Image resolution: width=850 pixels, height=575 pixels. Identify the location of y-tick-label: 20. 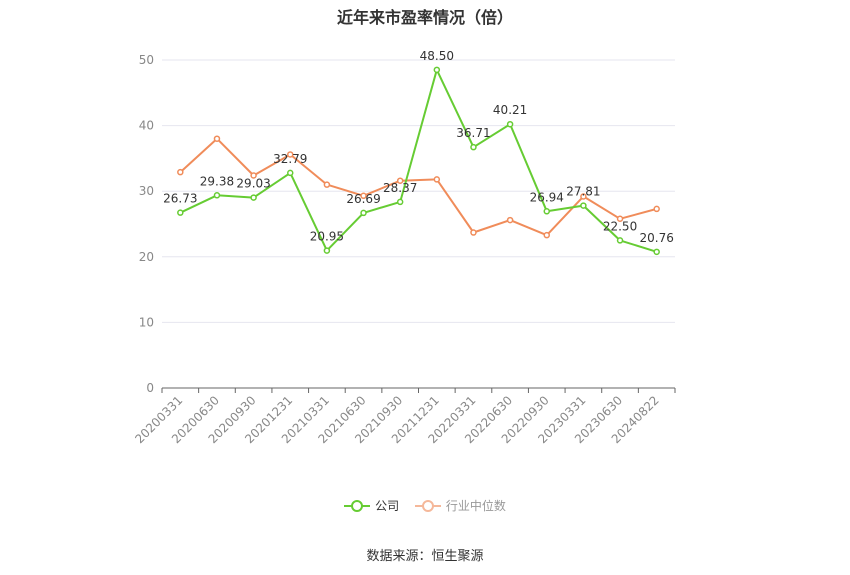
(146, 257).